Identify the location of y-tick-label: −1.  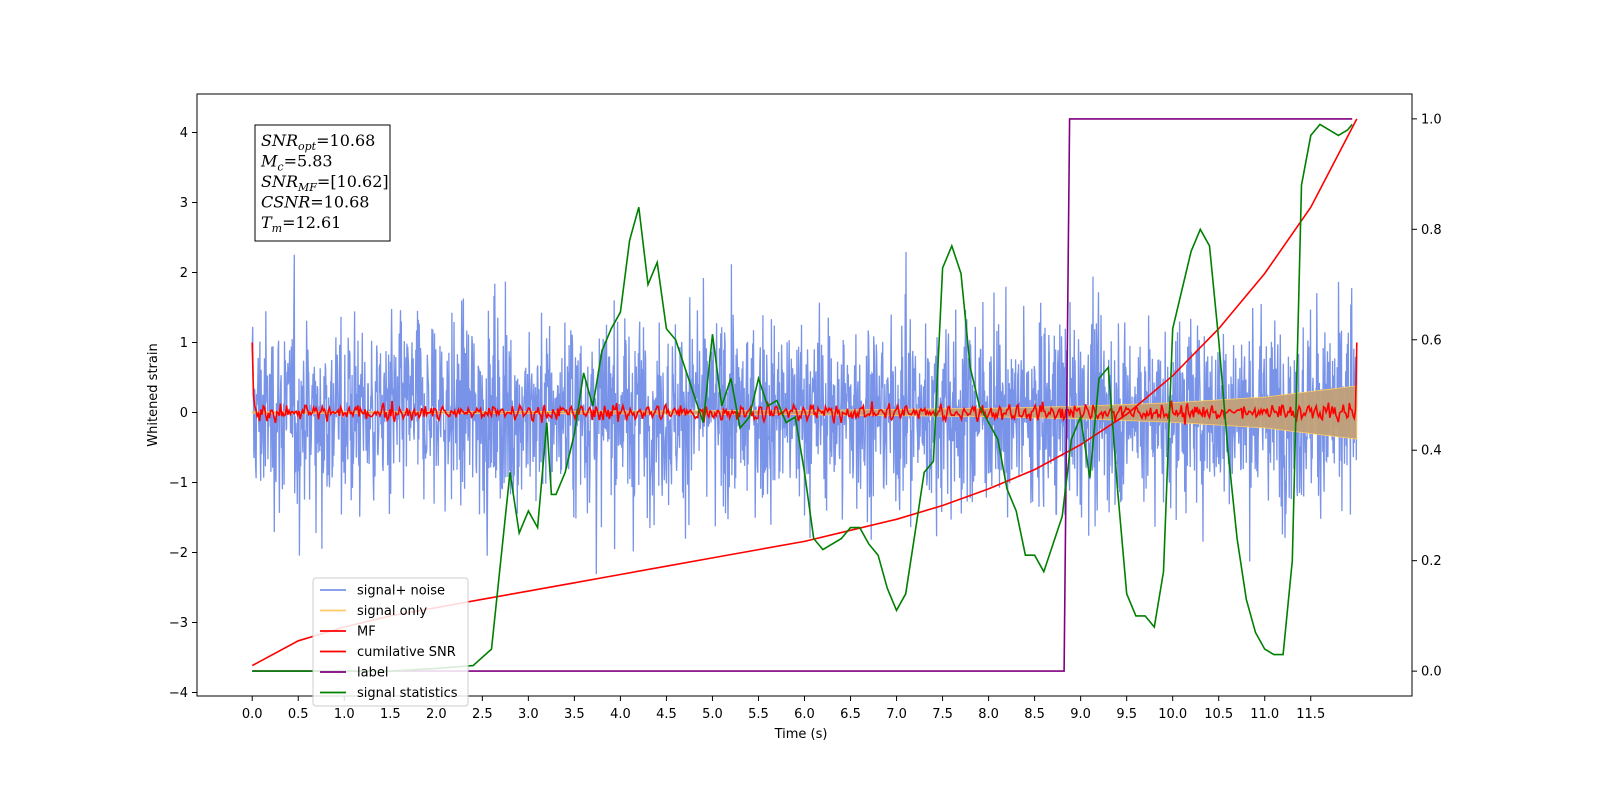
(178, 483).